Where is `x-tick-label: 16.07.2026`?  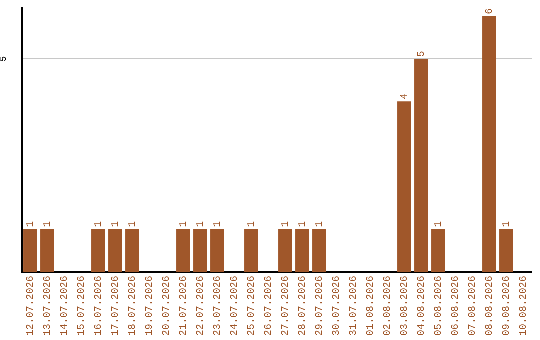
x-tick-label: 16.07.2026 is located at coordinates (100, 306).